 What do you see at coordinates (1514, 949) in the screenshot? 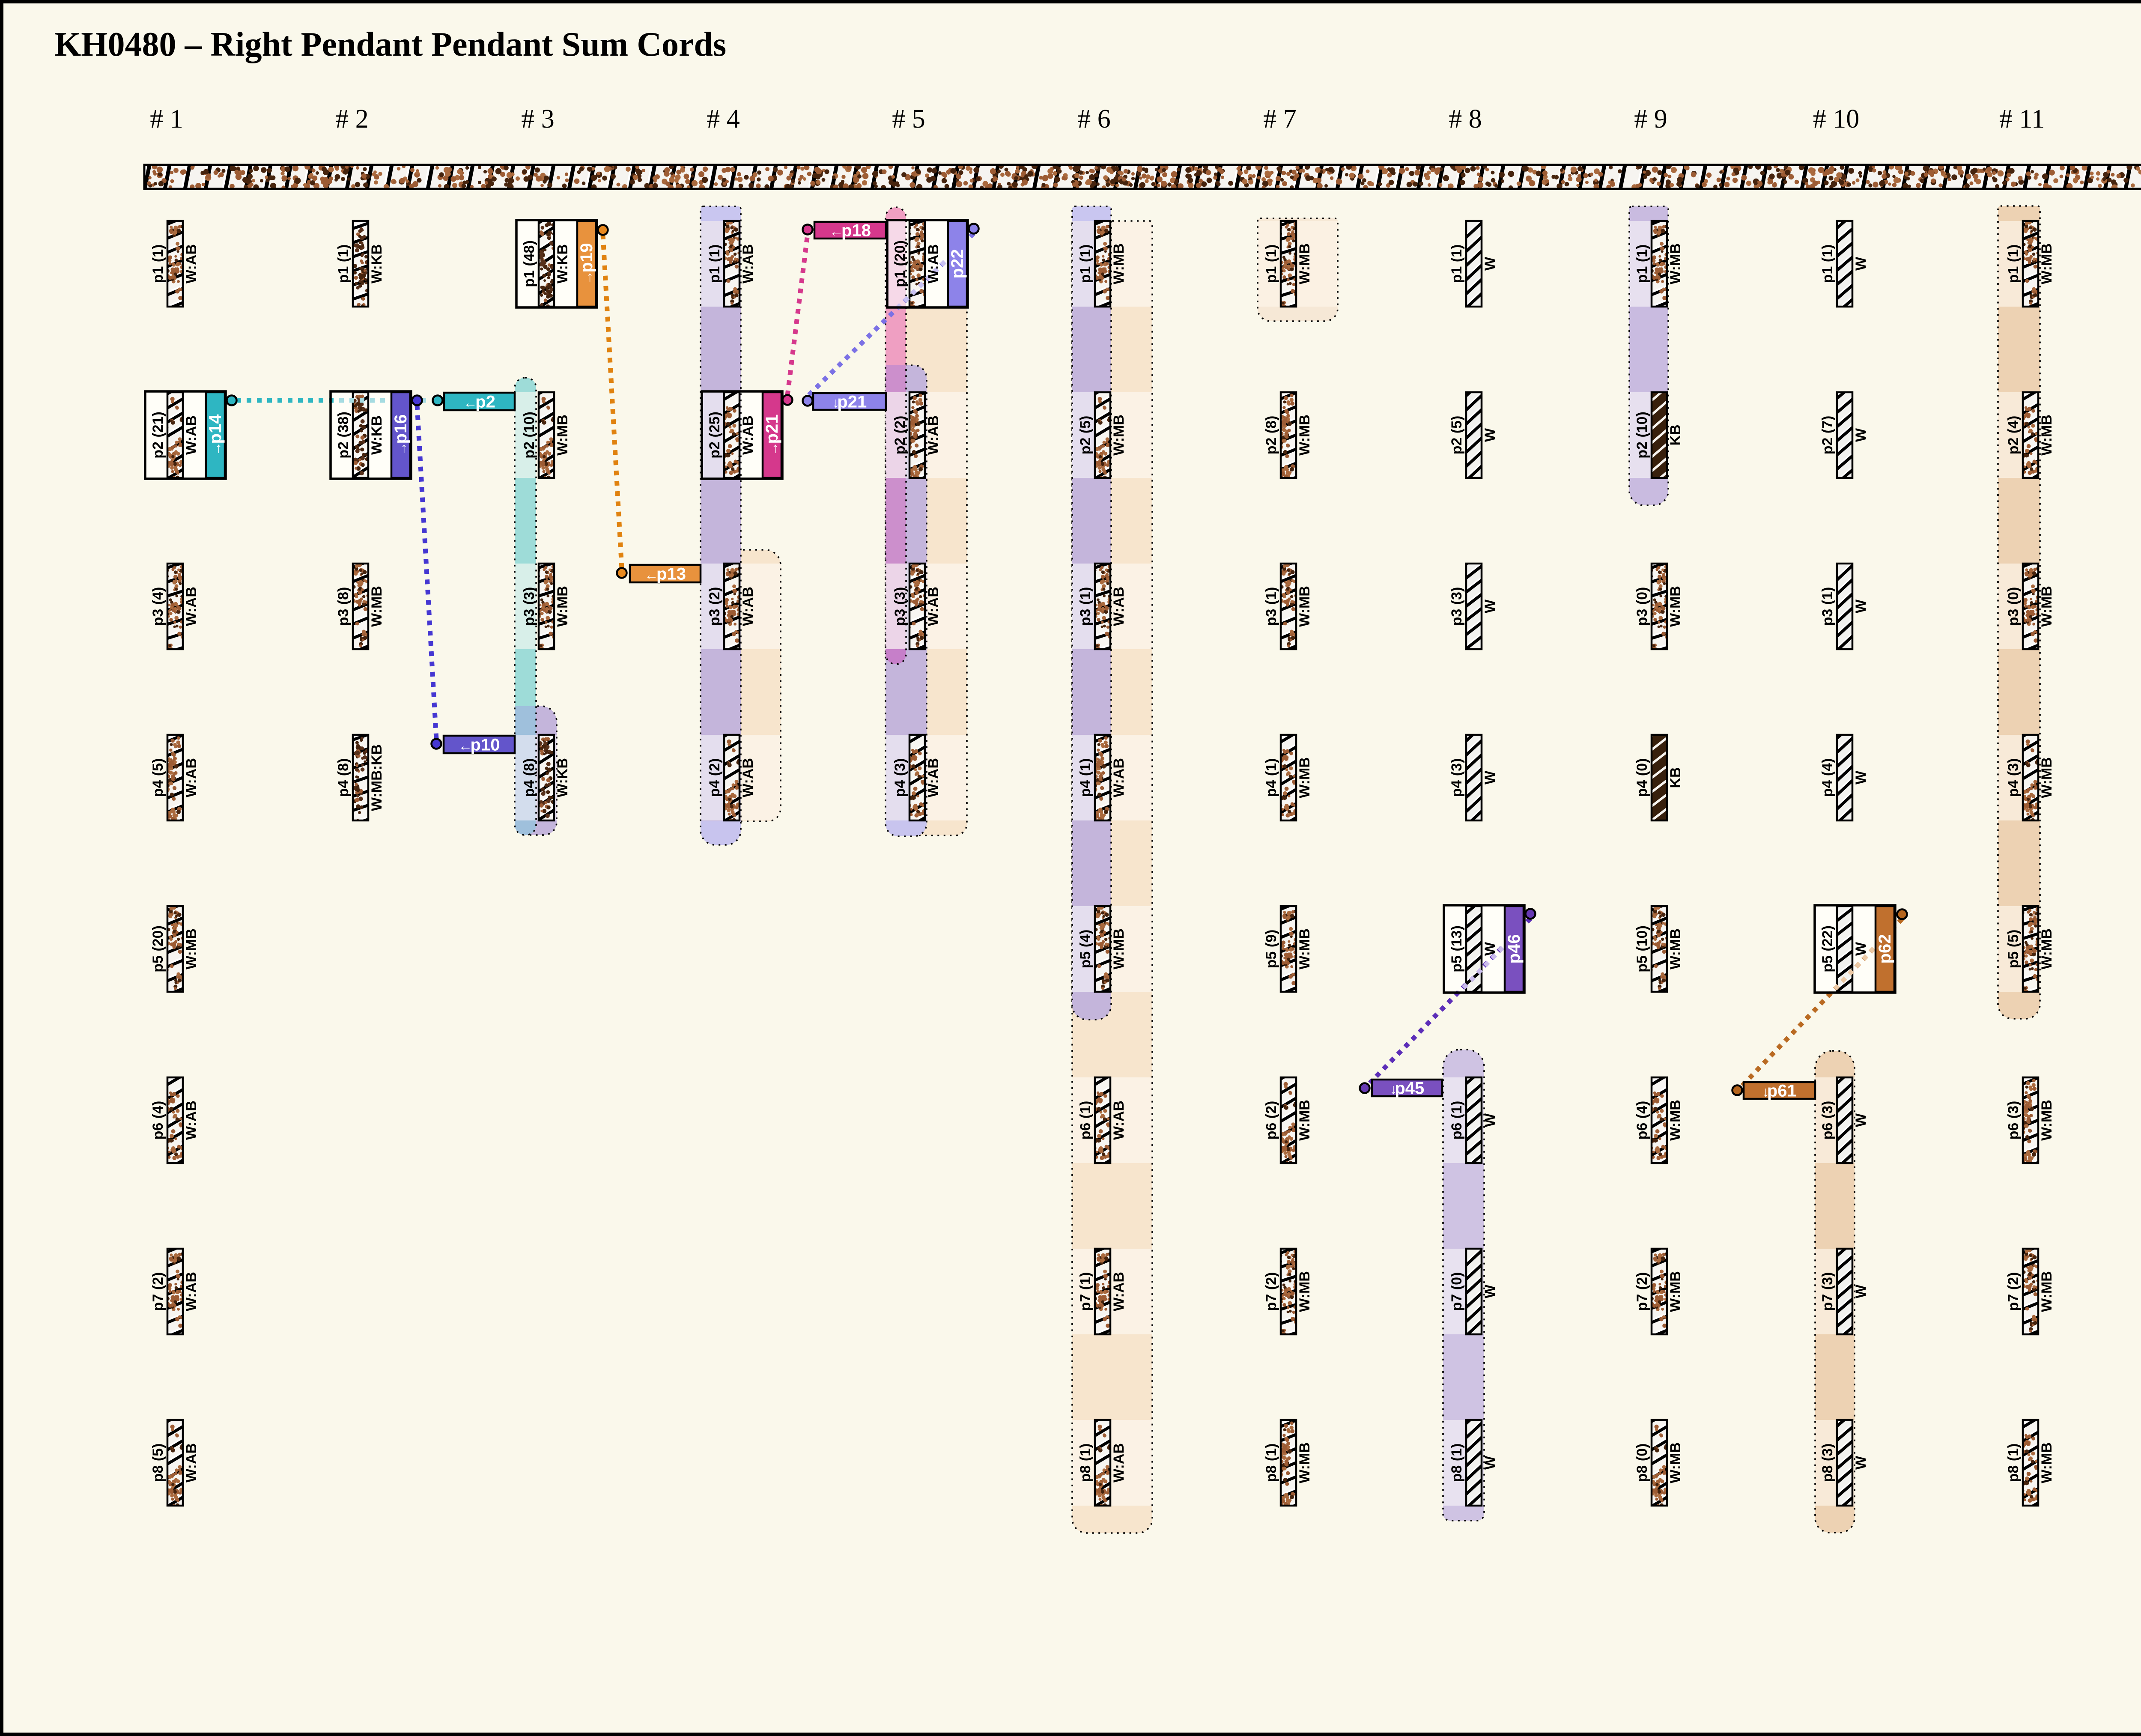
I see `svg-text: p46` at bounding box center [1514, 949].